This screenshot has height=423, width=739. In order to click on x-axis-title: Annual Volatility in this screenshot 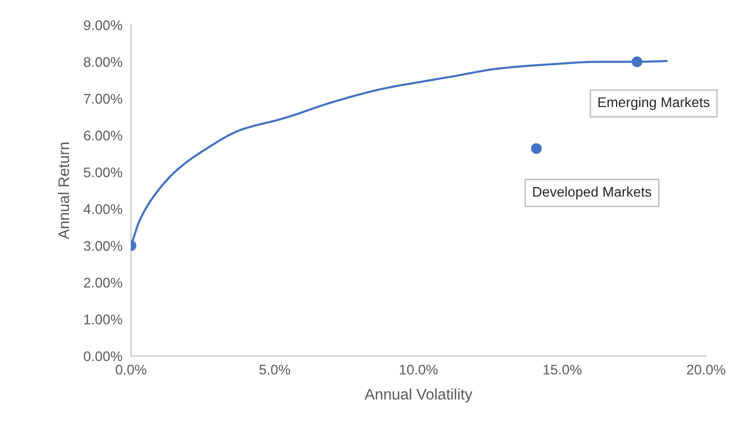, I will do `click(418, 395)`.